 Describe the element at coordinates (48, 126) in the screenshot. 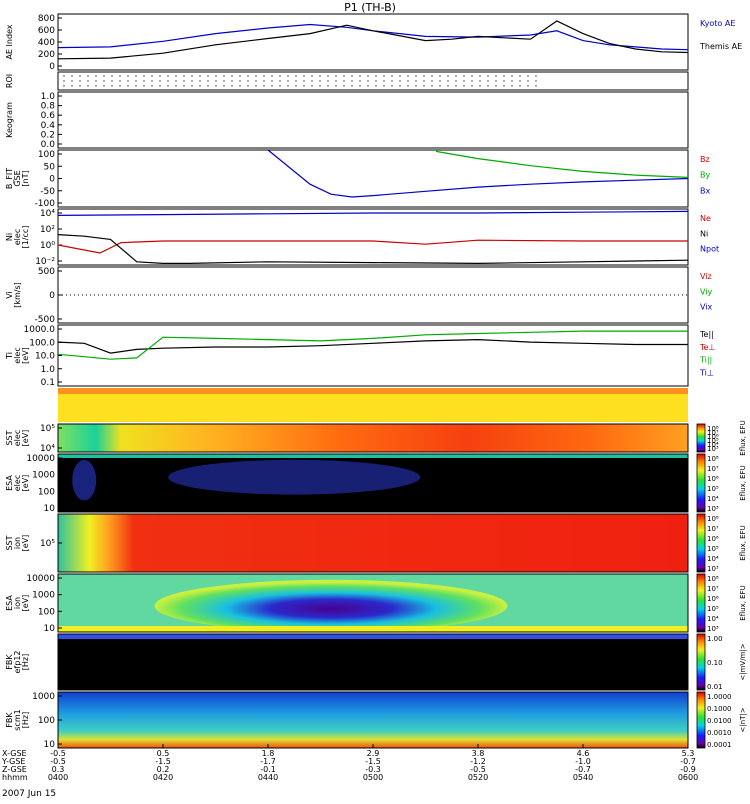

I see `y-tick-label: 0.4` at that location.